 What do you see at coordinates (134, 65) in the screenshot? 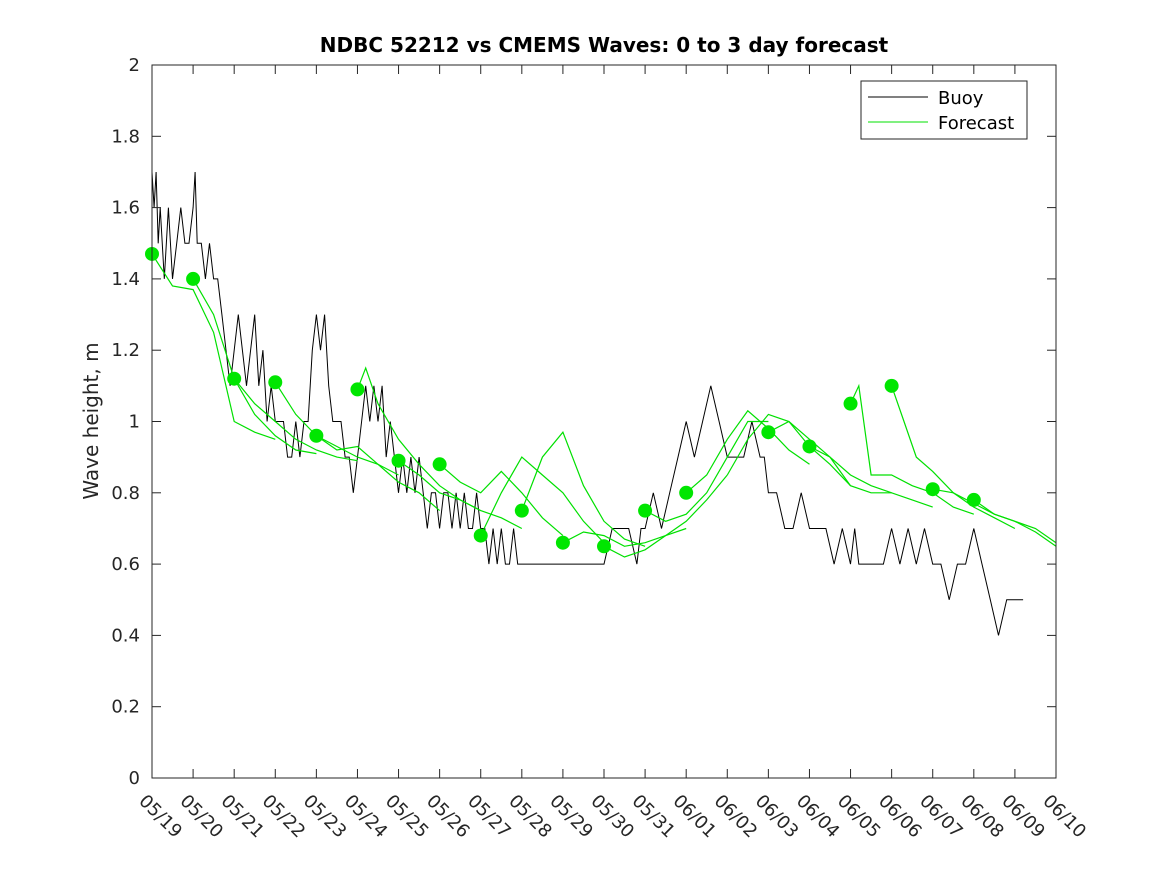
I see `y-tick-label: 2` at bounding box center [134, 65].